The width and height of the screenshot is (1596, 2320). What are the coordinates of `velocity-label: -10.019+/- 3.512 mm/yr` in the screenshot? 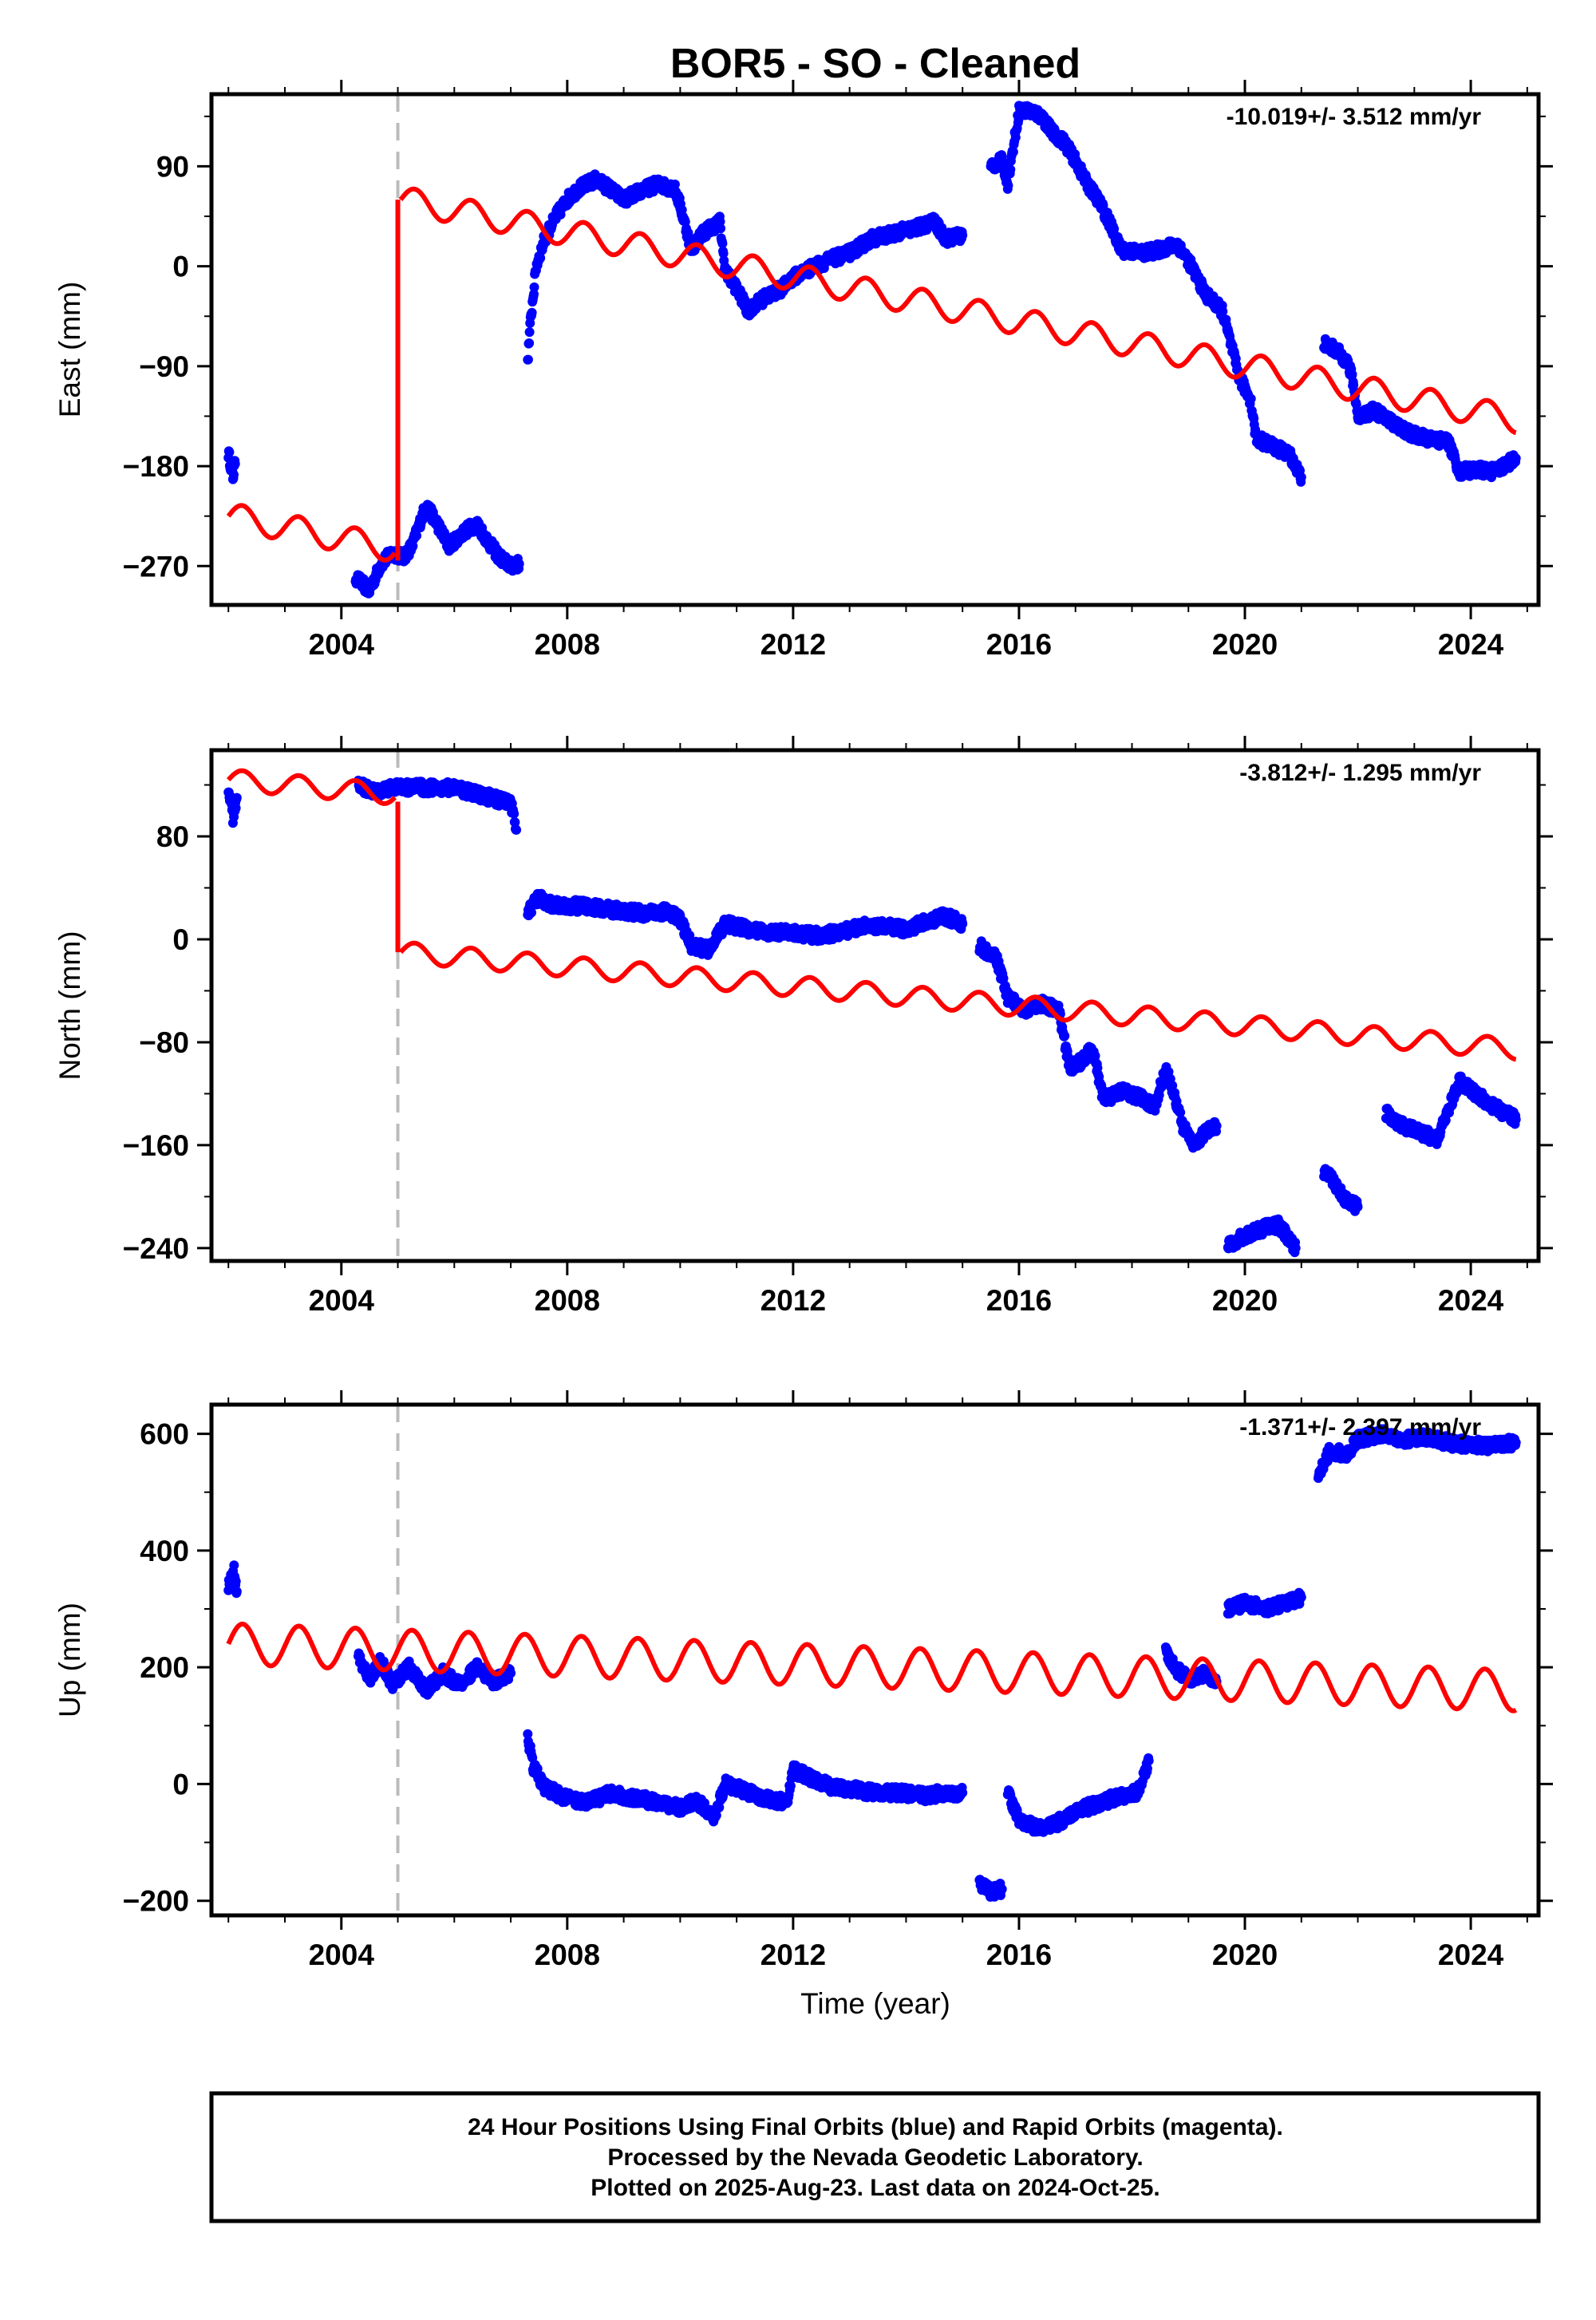 It's located at (1354, 117).